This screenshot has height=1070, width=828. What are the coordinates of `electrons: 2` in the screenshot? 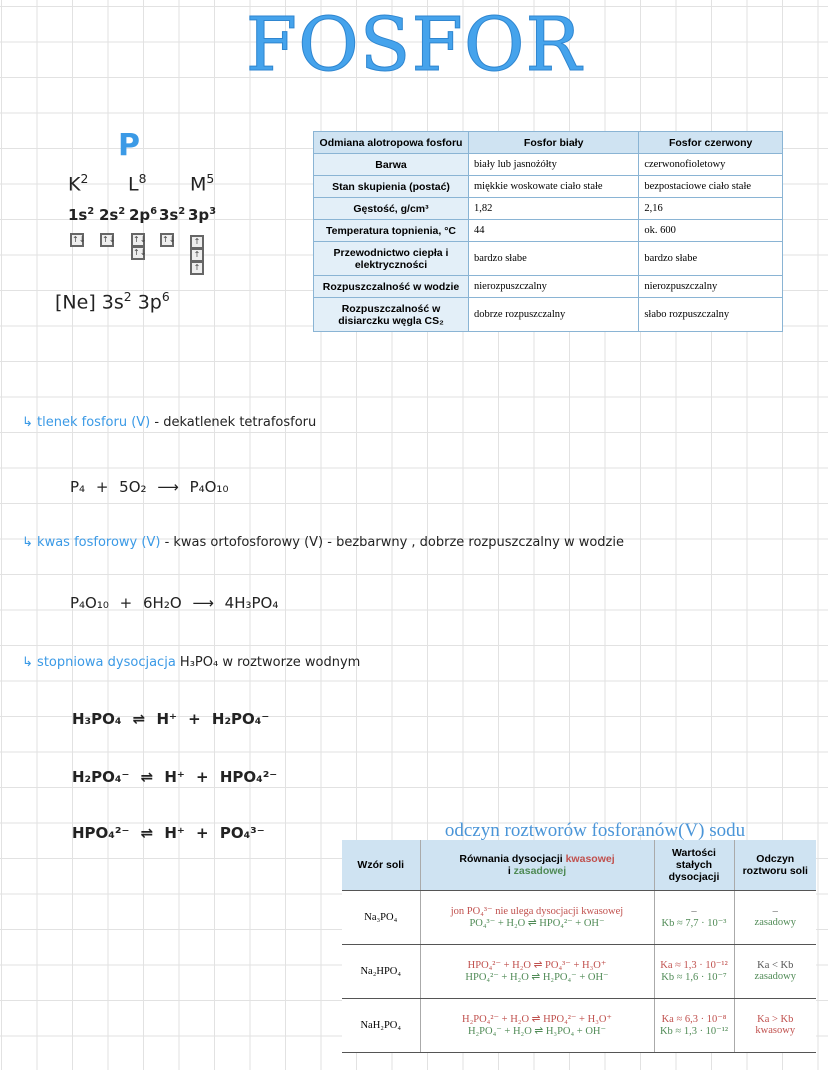 It's located at (91, 211).